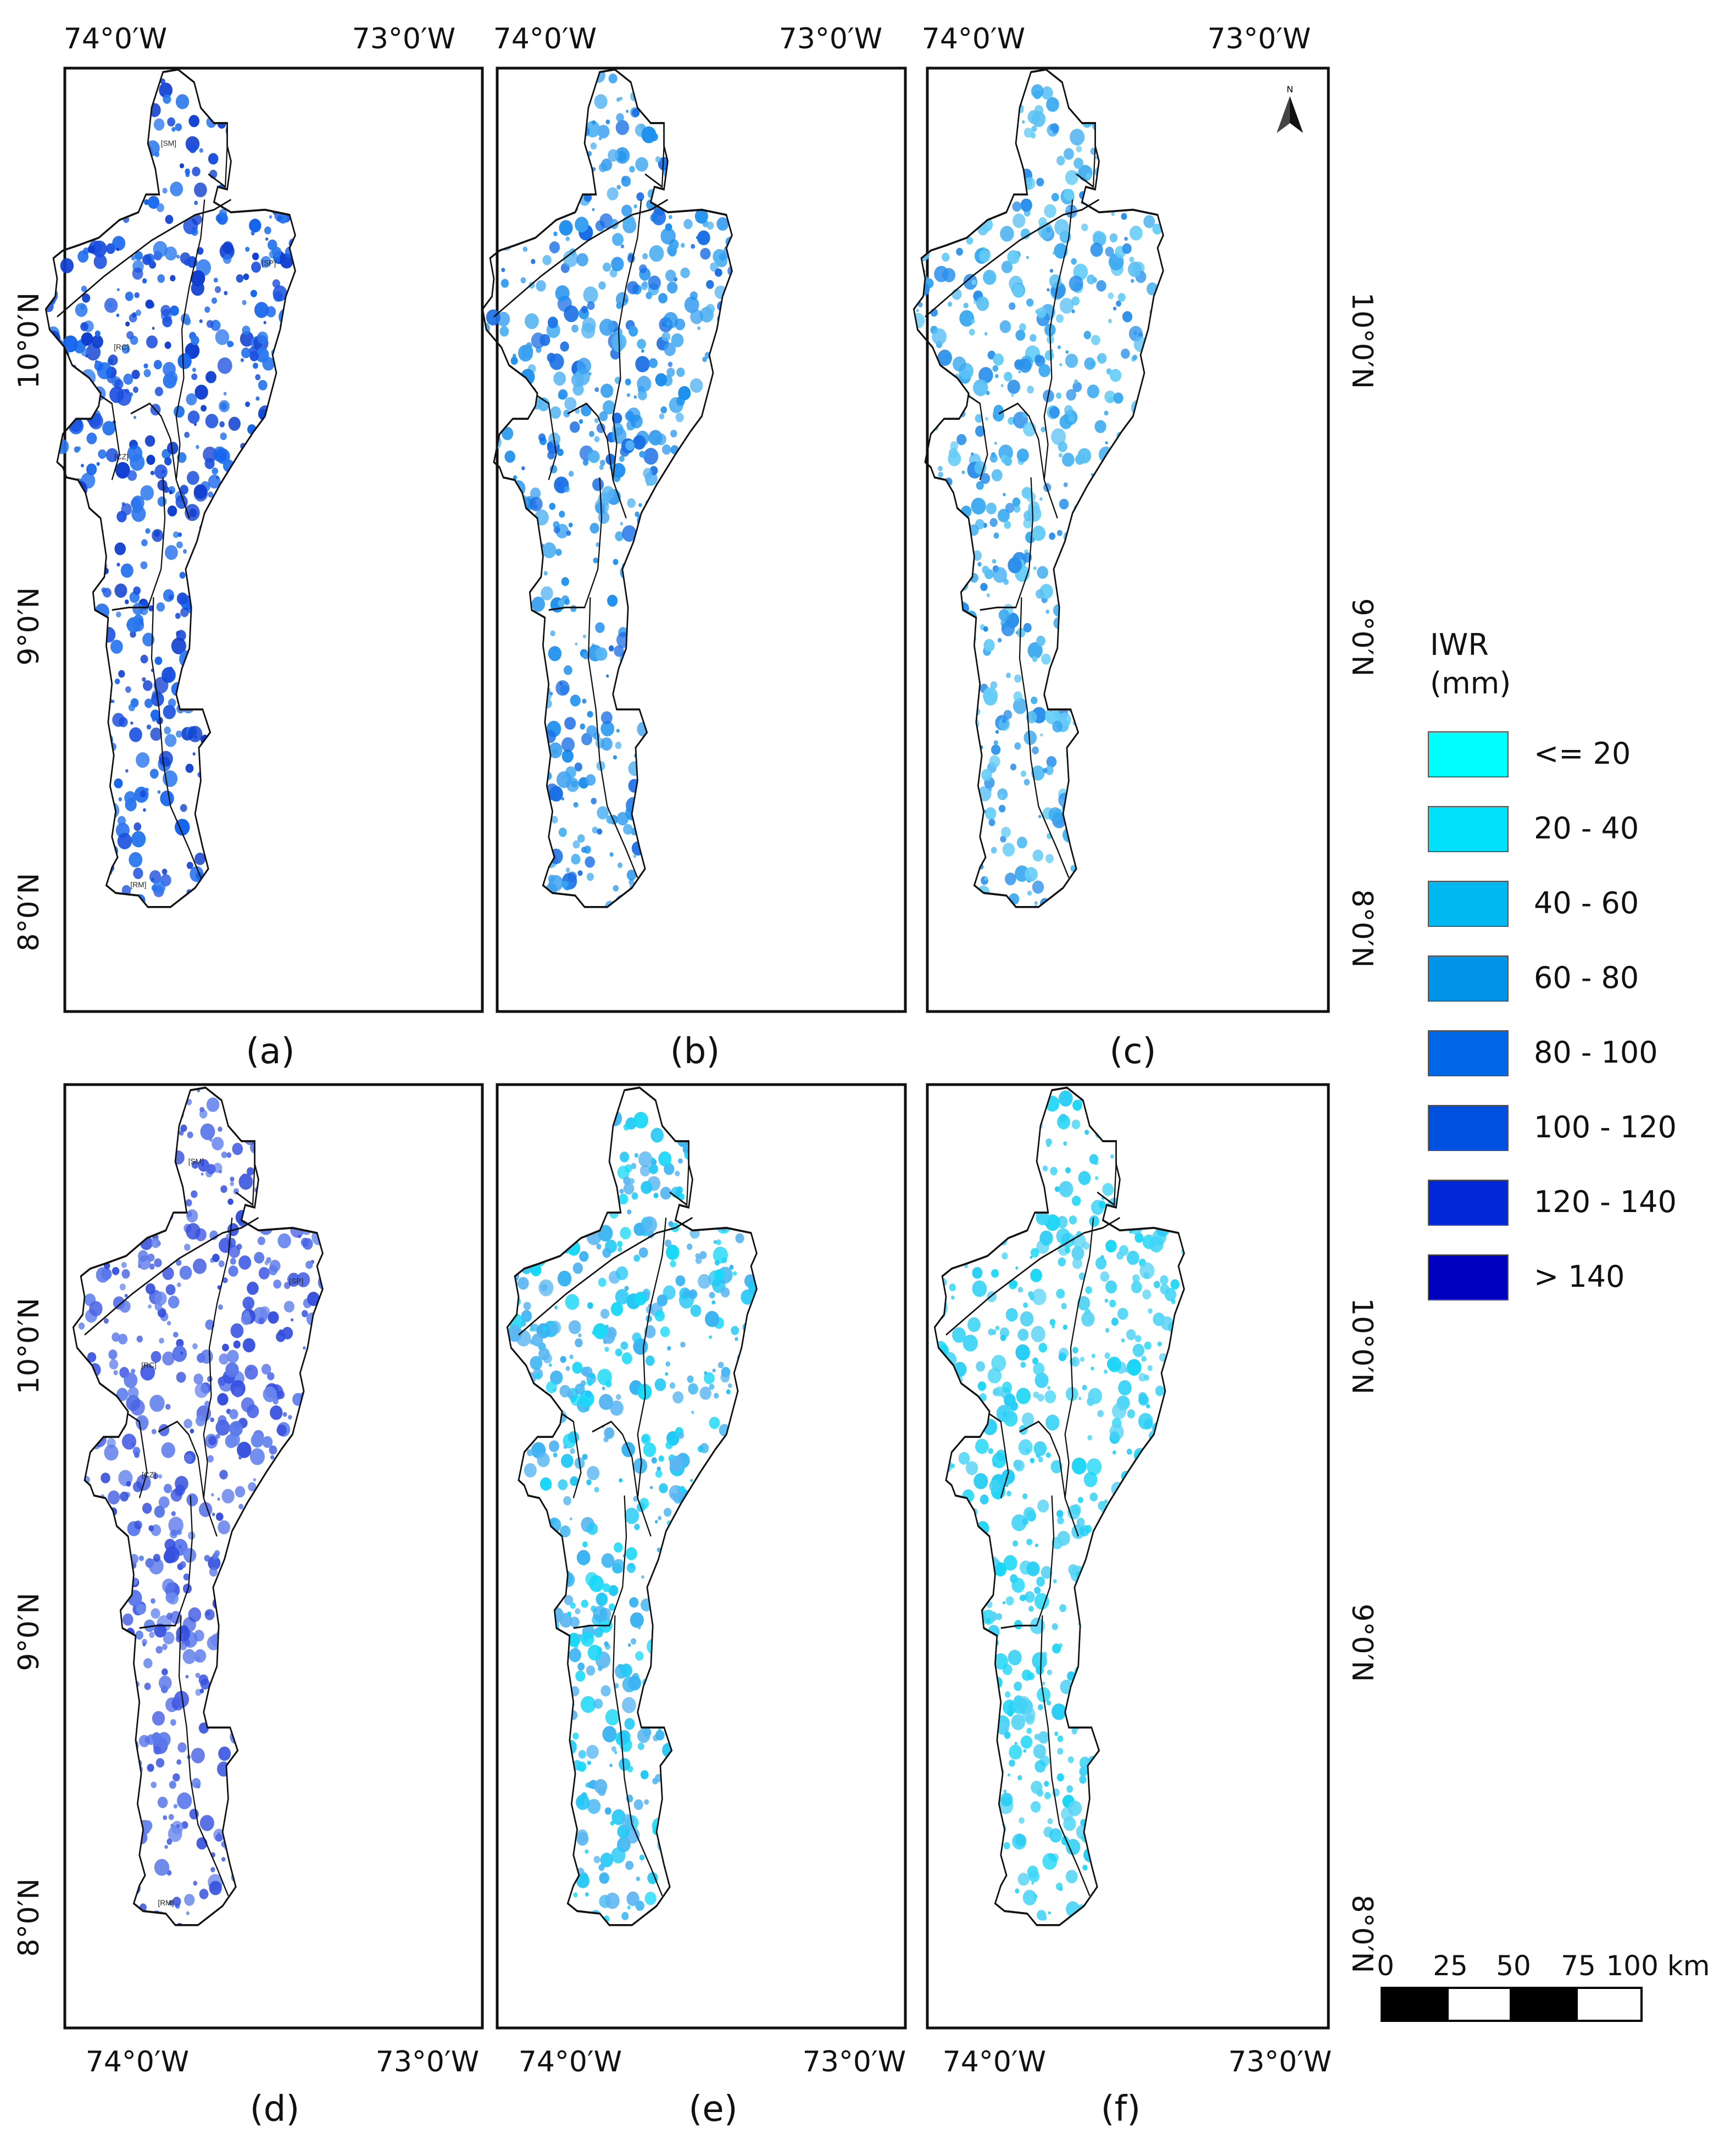 Image resolution: width=1736 pixels, height=2134 pixels. I want to click on lon-label-top-c-2: 73°0′W, so click(1259, 39).